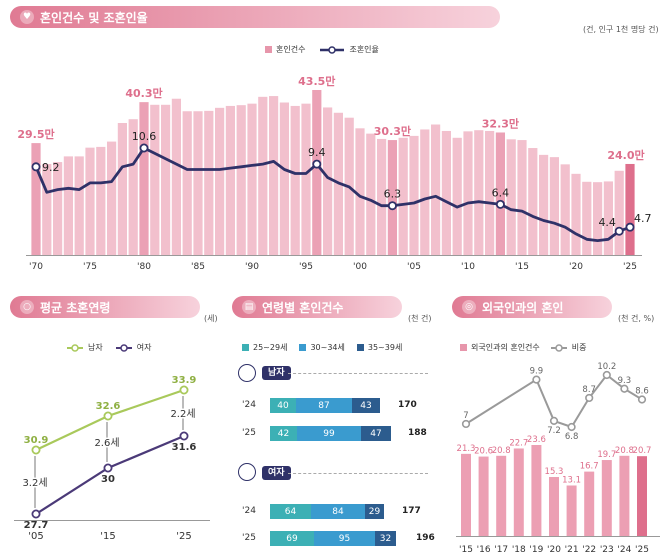 This screenshot has height=555, width=667. What do you see at coordinates (468, 267) in the screenshot?
I see `x-tick-10: '10` at bounding box center [468, 267].